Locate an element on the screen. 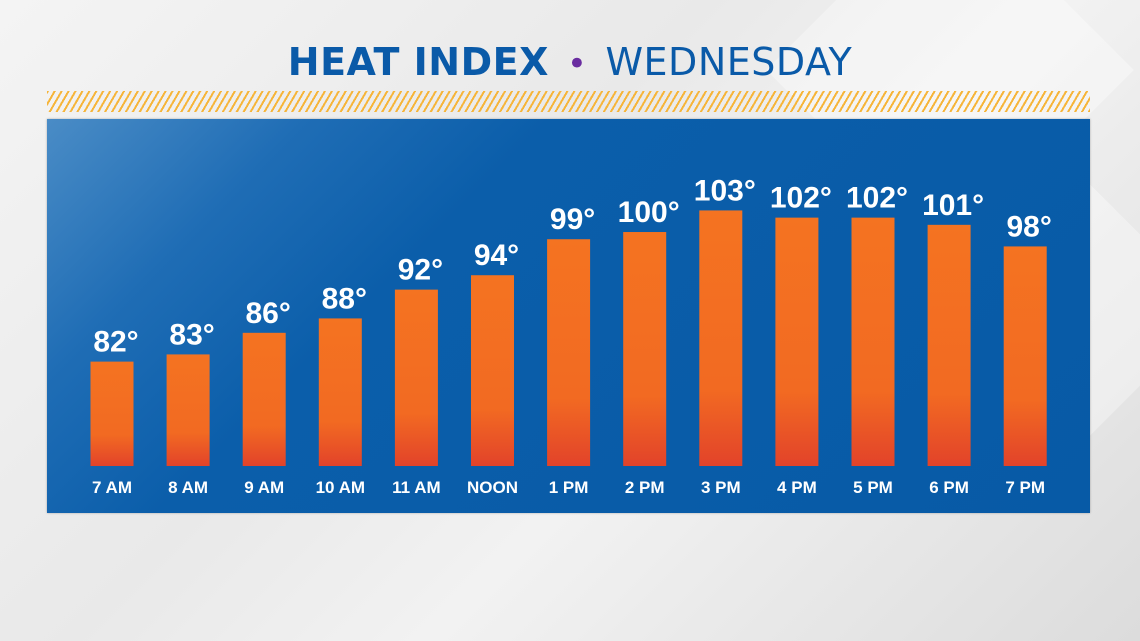 The image size is (1140, 641). category-label-7: 2 PM is located at coordinates (645, 487).